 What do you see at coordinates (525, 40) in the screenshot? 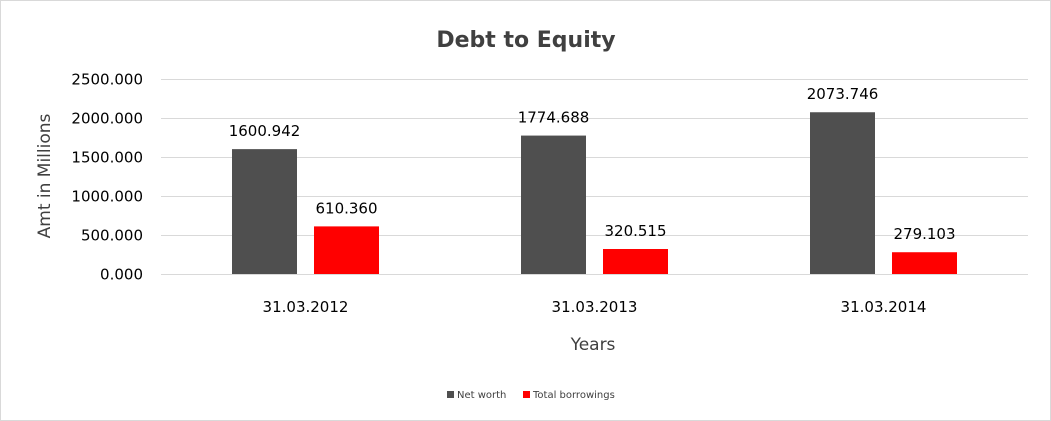
I see `chart-title: Debt to Equity` at bounding box center [525, 40].